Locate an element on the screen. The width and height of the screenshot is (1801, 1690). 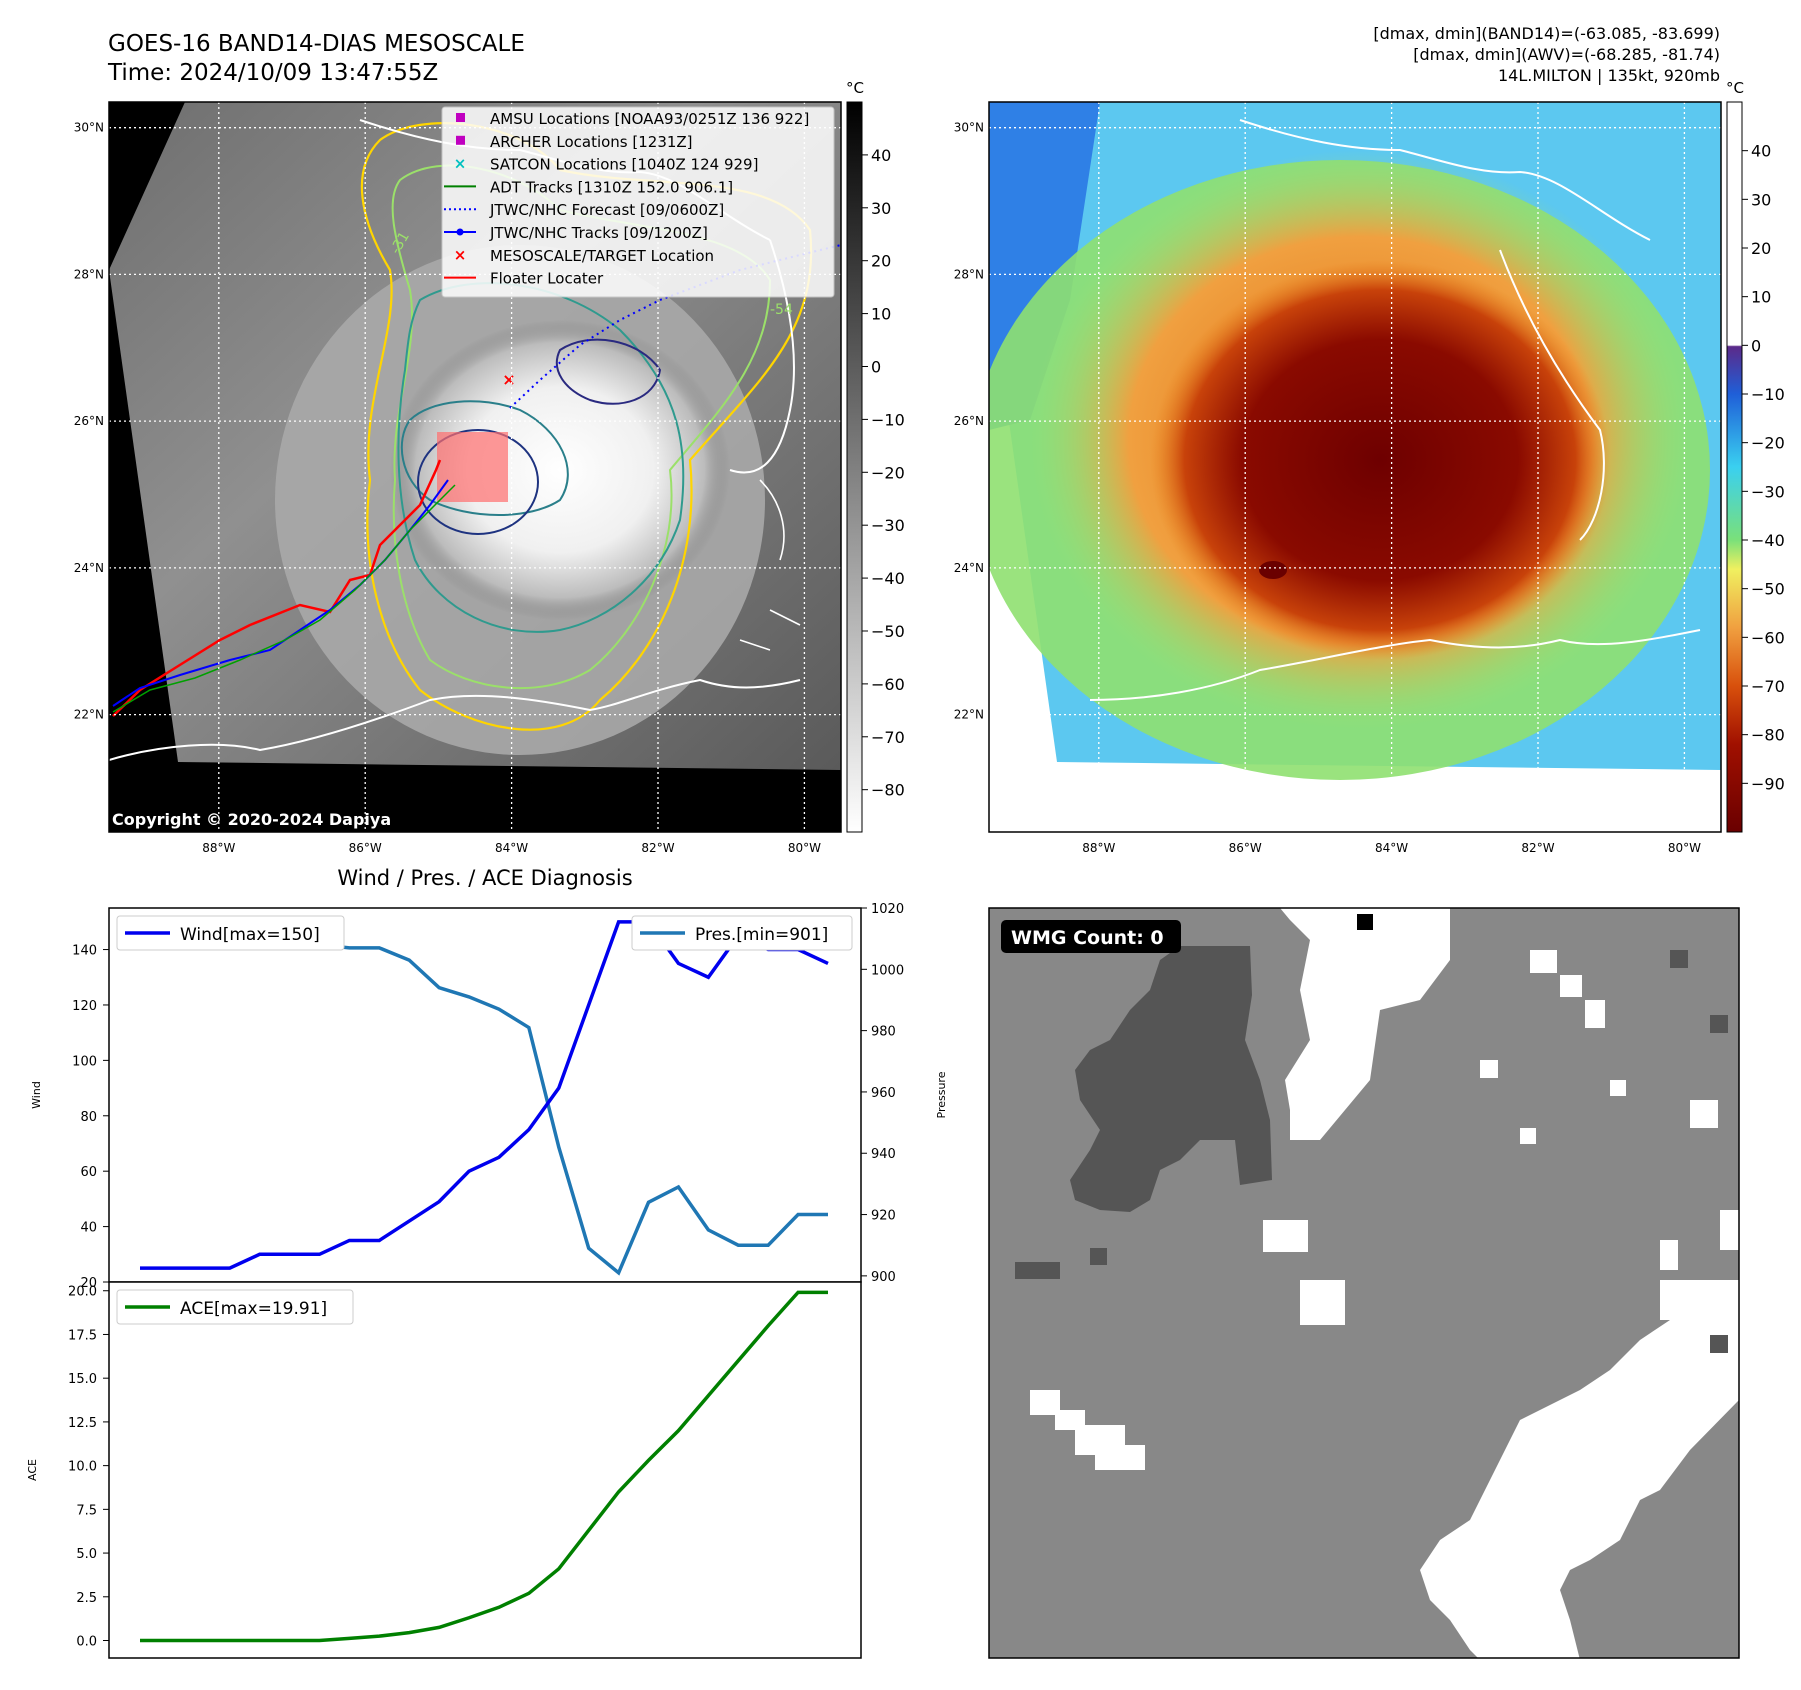
pressure-tick-label: 980 is located at coordinates (883, 1032).